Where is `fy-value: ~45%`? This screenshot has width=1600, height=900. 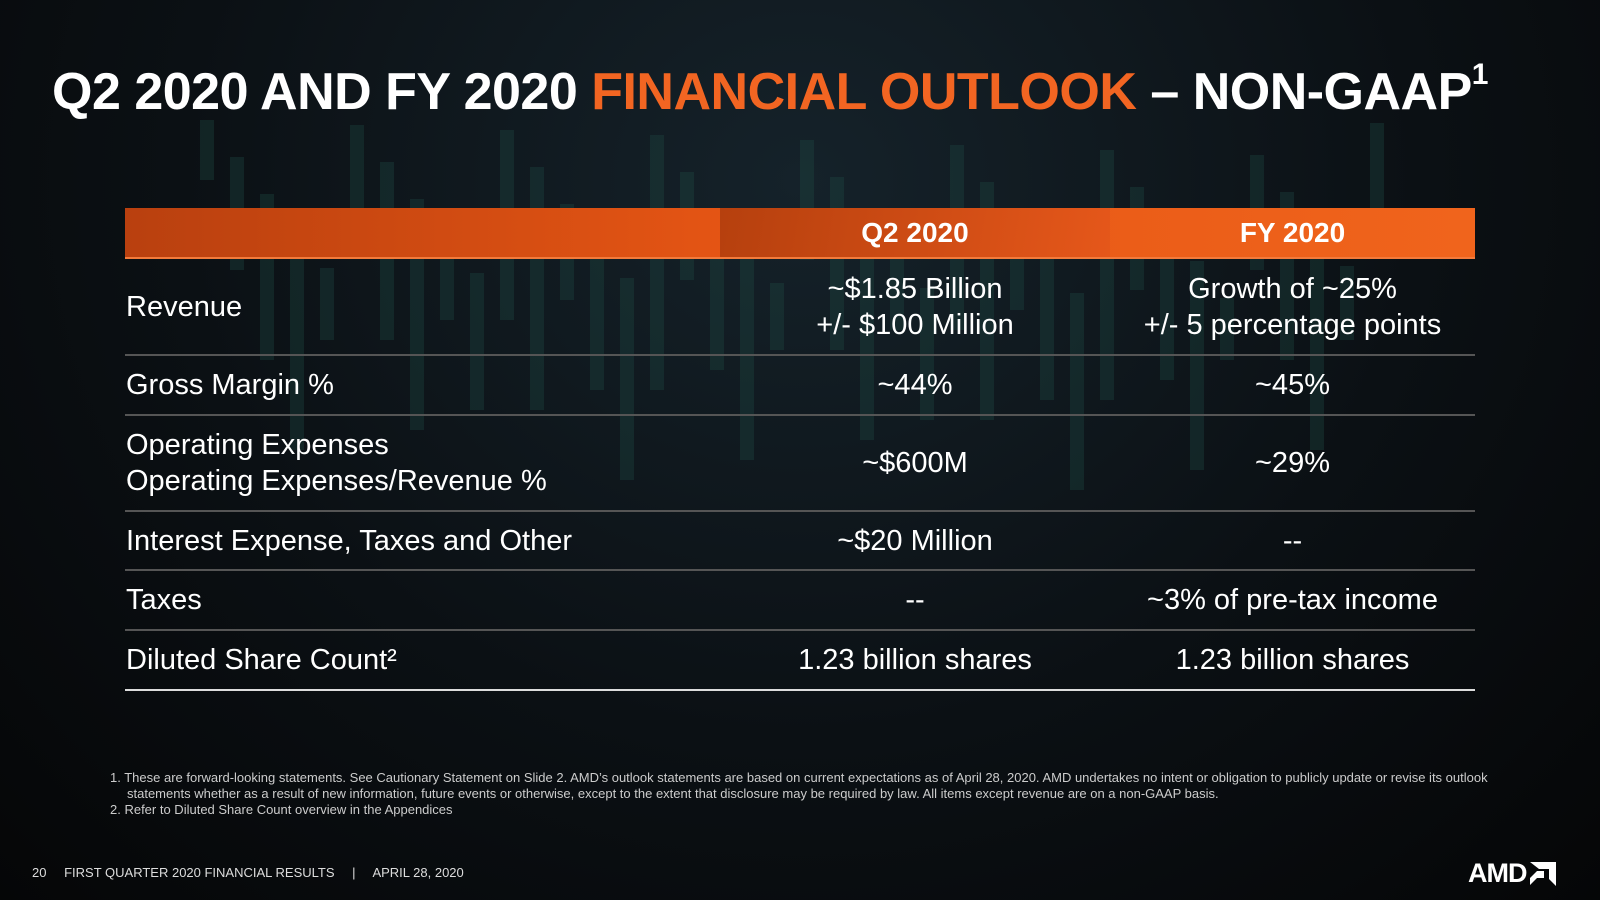 fy-value: ~45% is located at coordinates (1292, 385).